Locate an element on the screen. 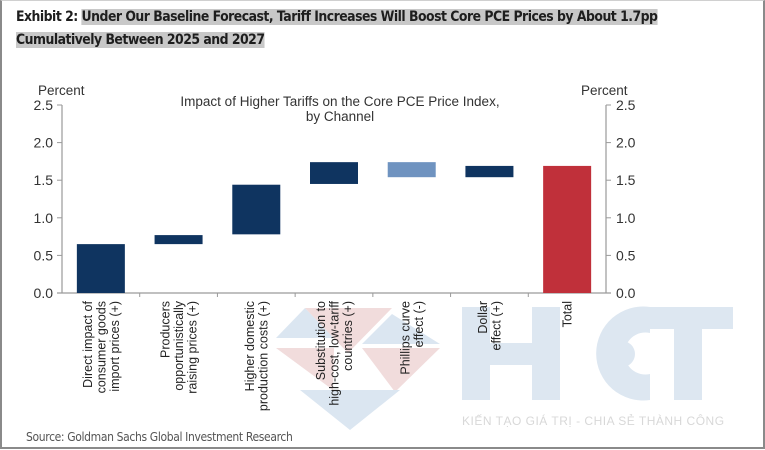  watermark-diamond-tr is located at coordinates (348, 330).